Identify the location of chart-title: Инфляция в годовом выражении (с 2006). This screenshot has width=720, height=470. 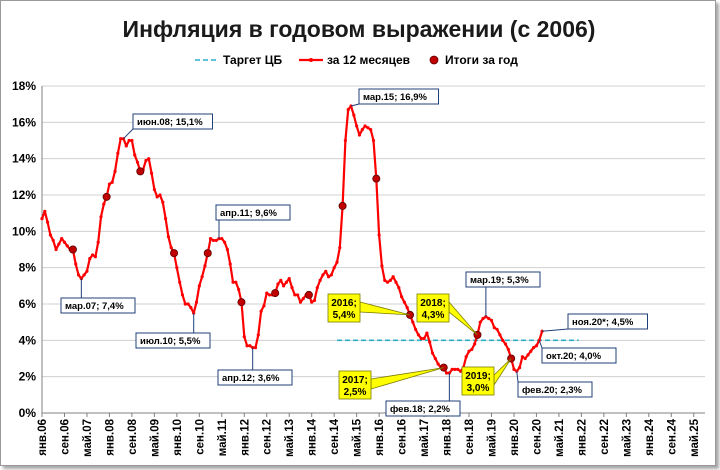
(359, 29).